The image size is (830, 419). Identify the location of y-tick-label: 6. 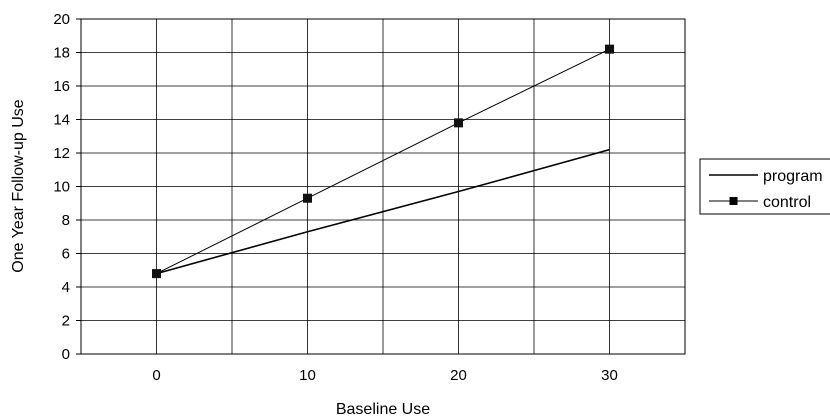
(66, 254).